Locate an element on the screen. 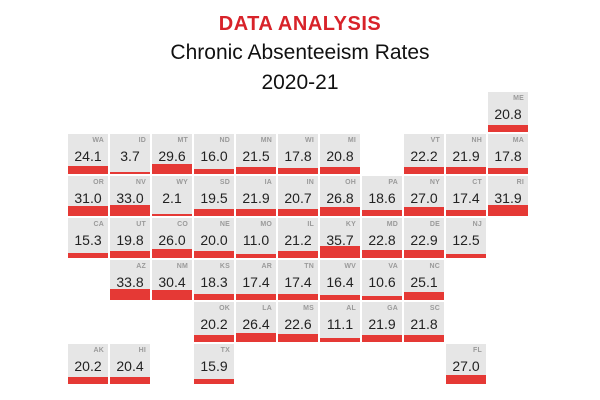  state-abbr: MT is located at coordinates (182, 140).